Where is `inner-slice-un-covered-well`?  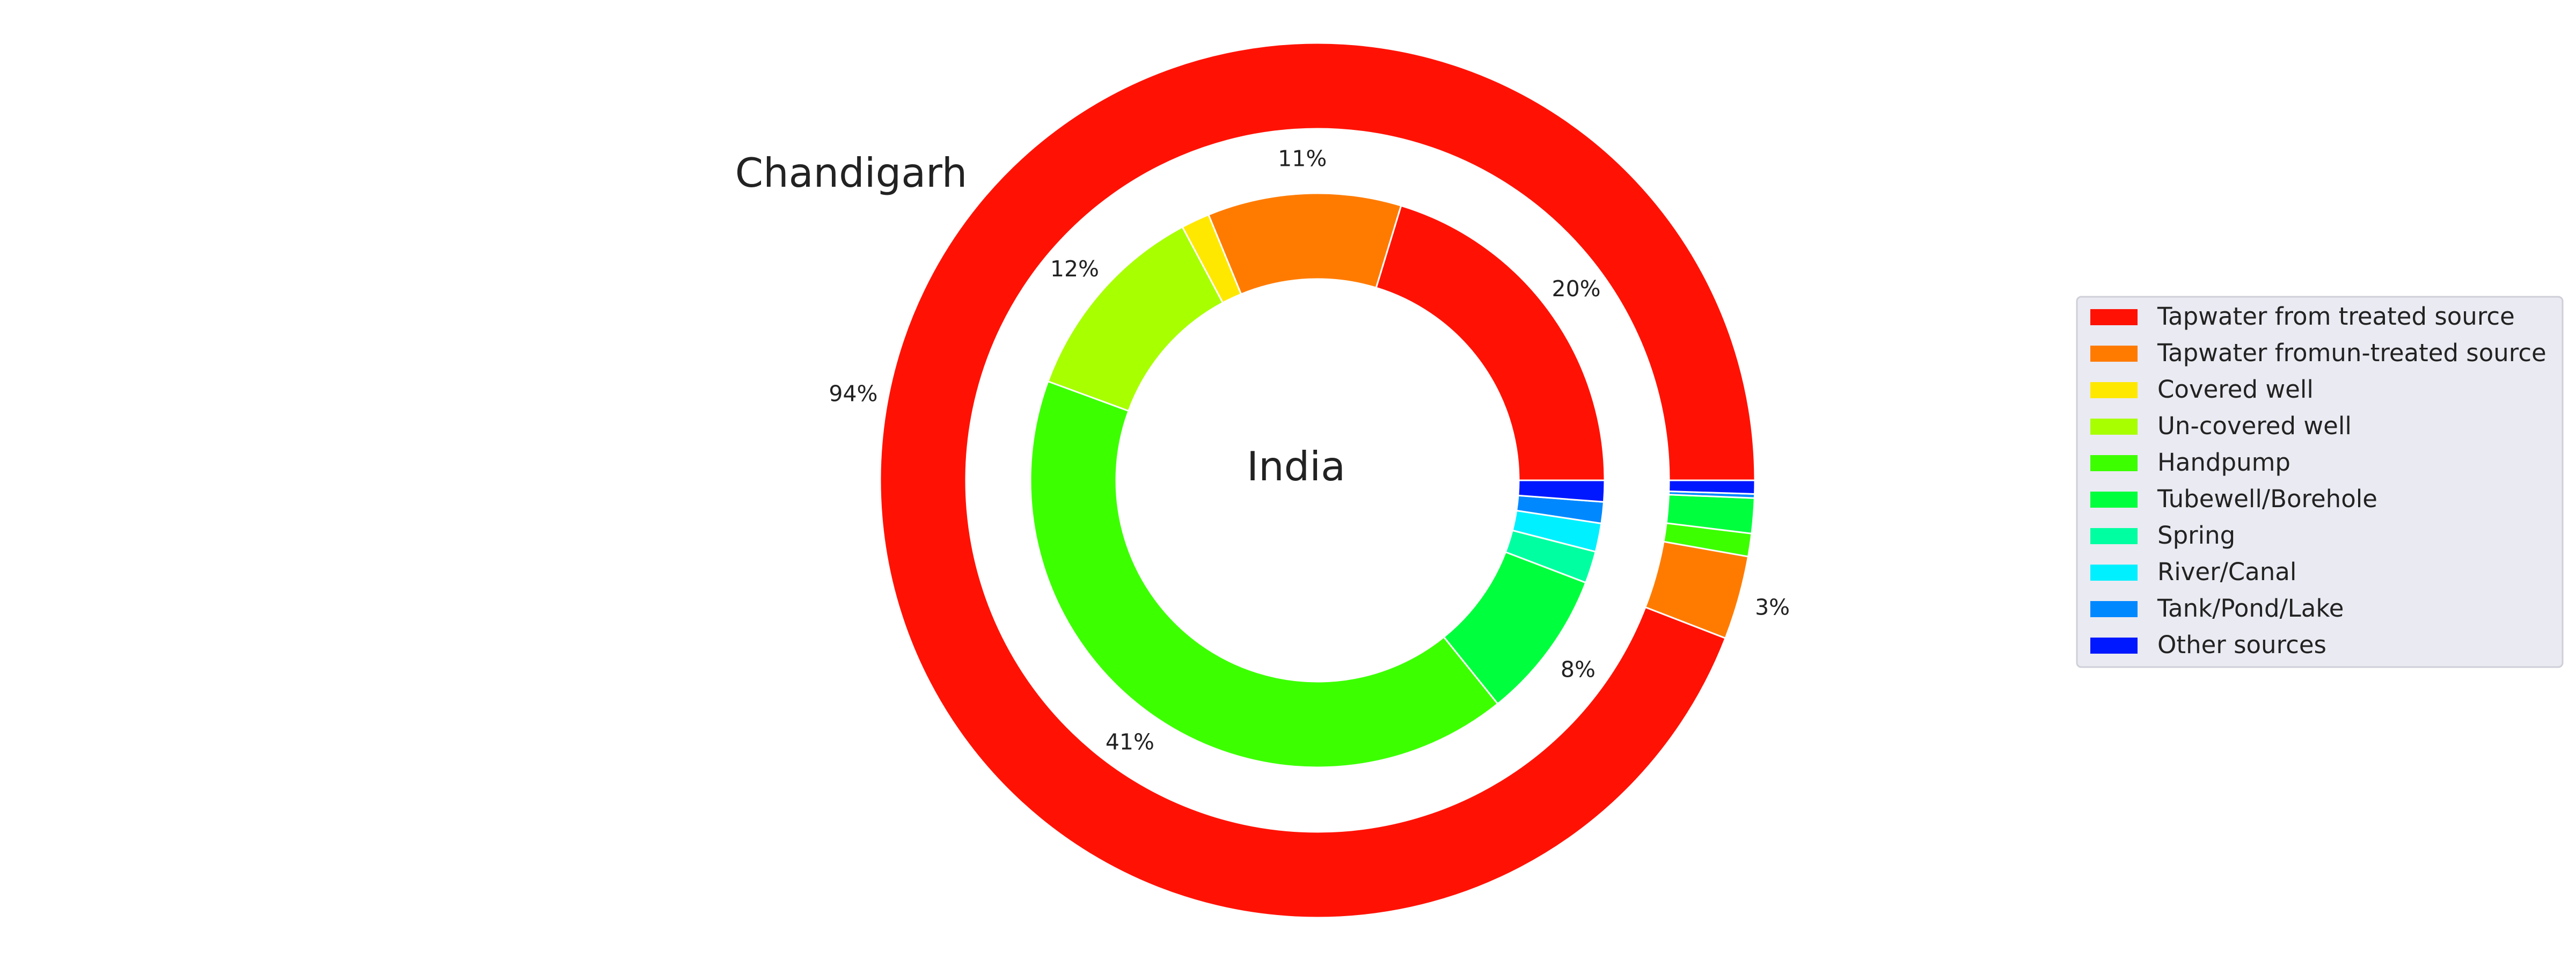
inner-slice-un-covered-well is located at coordinates (1135, 318).